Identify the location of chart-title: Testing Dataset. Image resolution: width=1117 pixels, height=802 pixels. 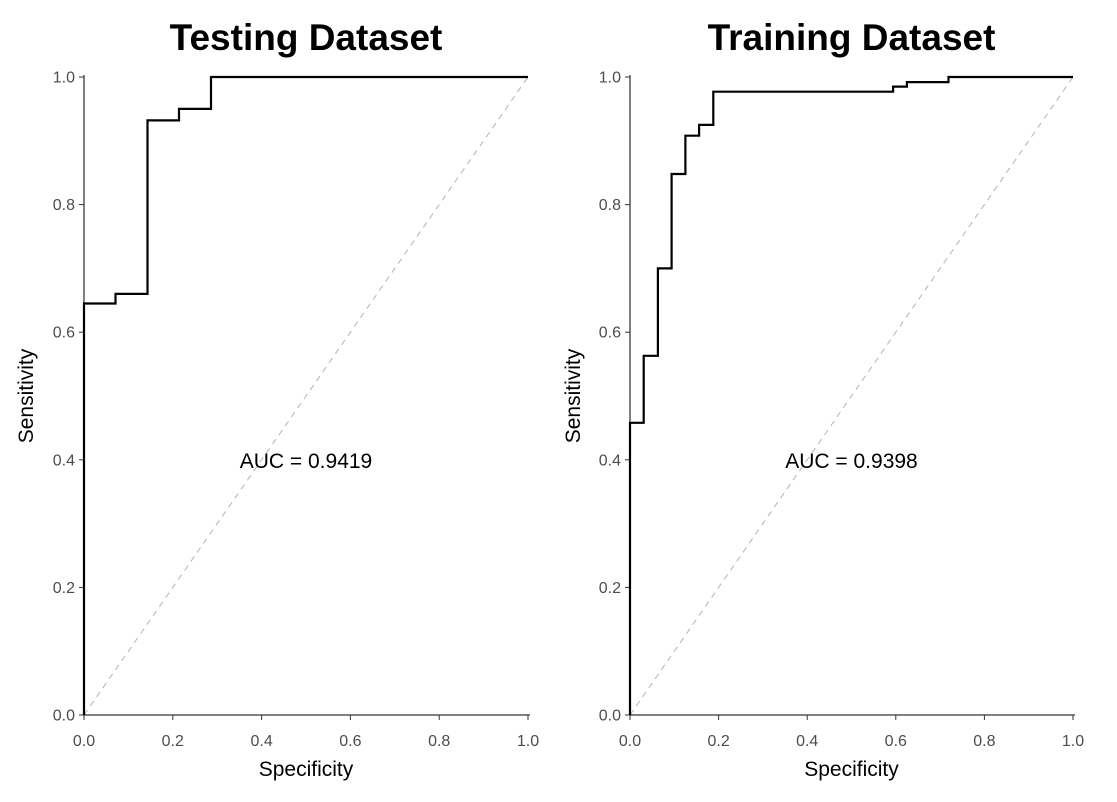
(306, 37).